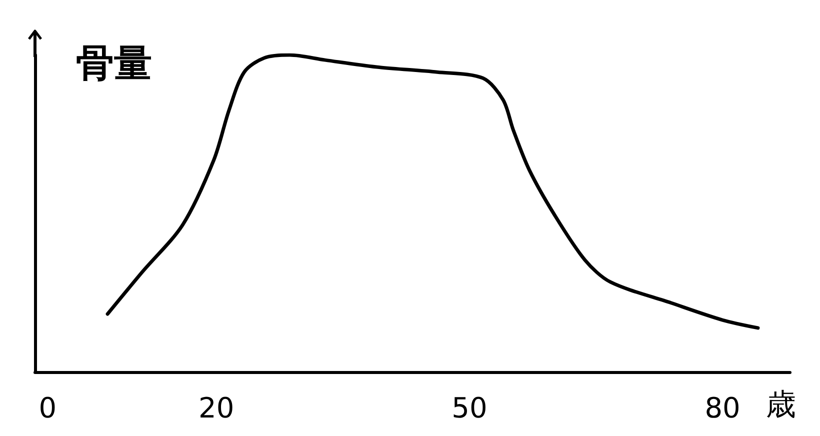 The width and height of the screenshot is (820, 436). What do you see at coordinates (47, 408) in the screenshot?
I see `x-tick-label: 0` at bounding box center [47, 408].